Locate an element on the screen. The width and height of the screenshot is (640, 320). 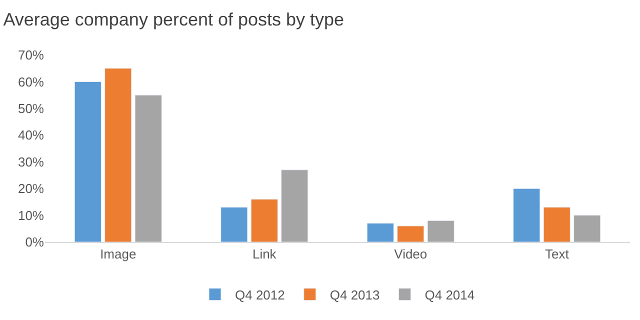
y-tick-label: 60% is located at coordinates (31, 82).